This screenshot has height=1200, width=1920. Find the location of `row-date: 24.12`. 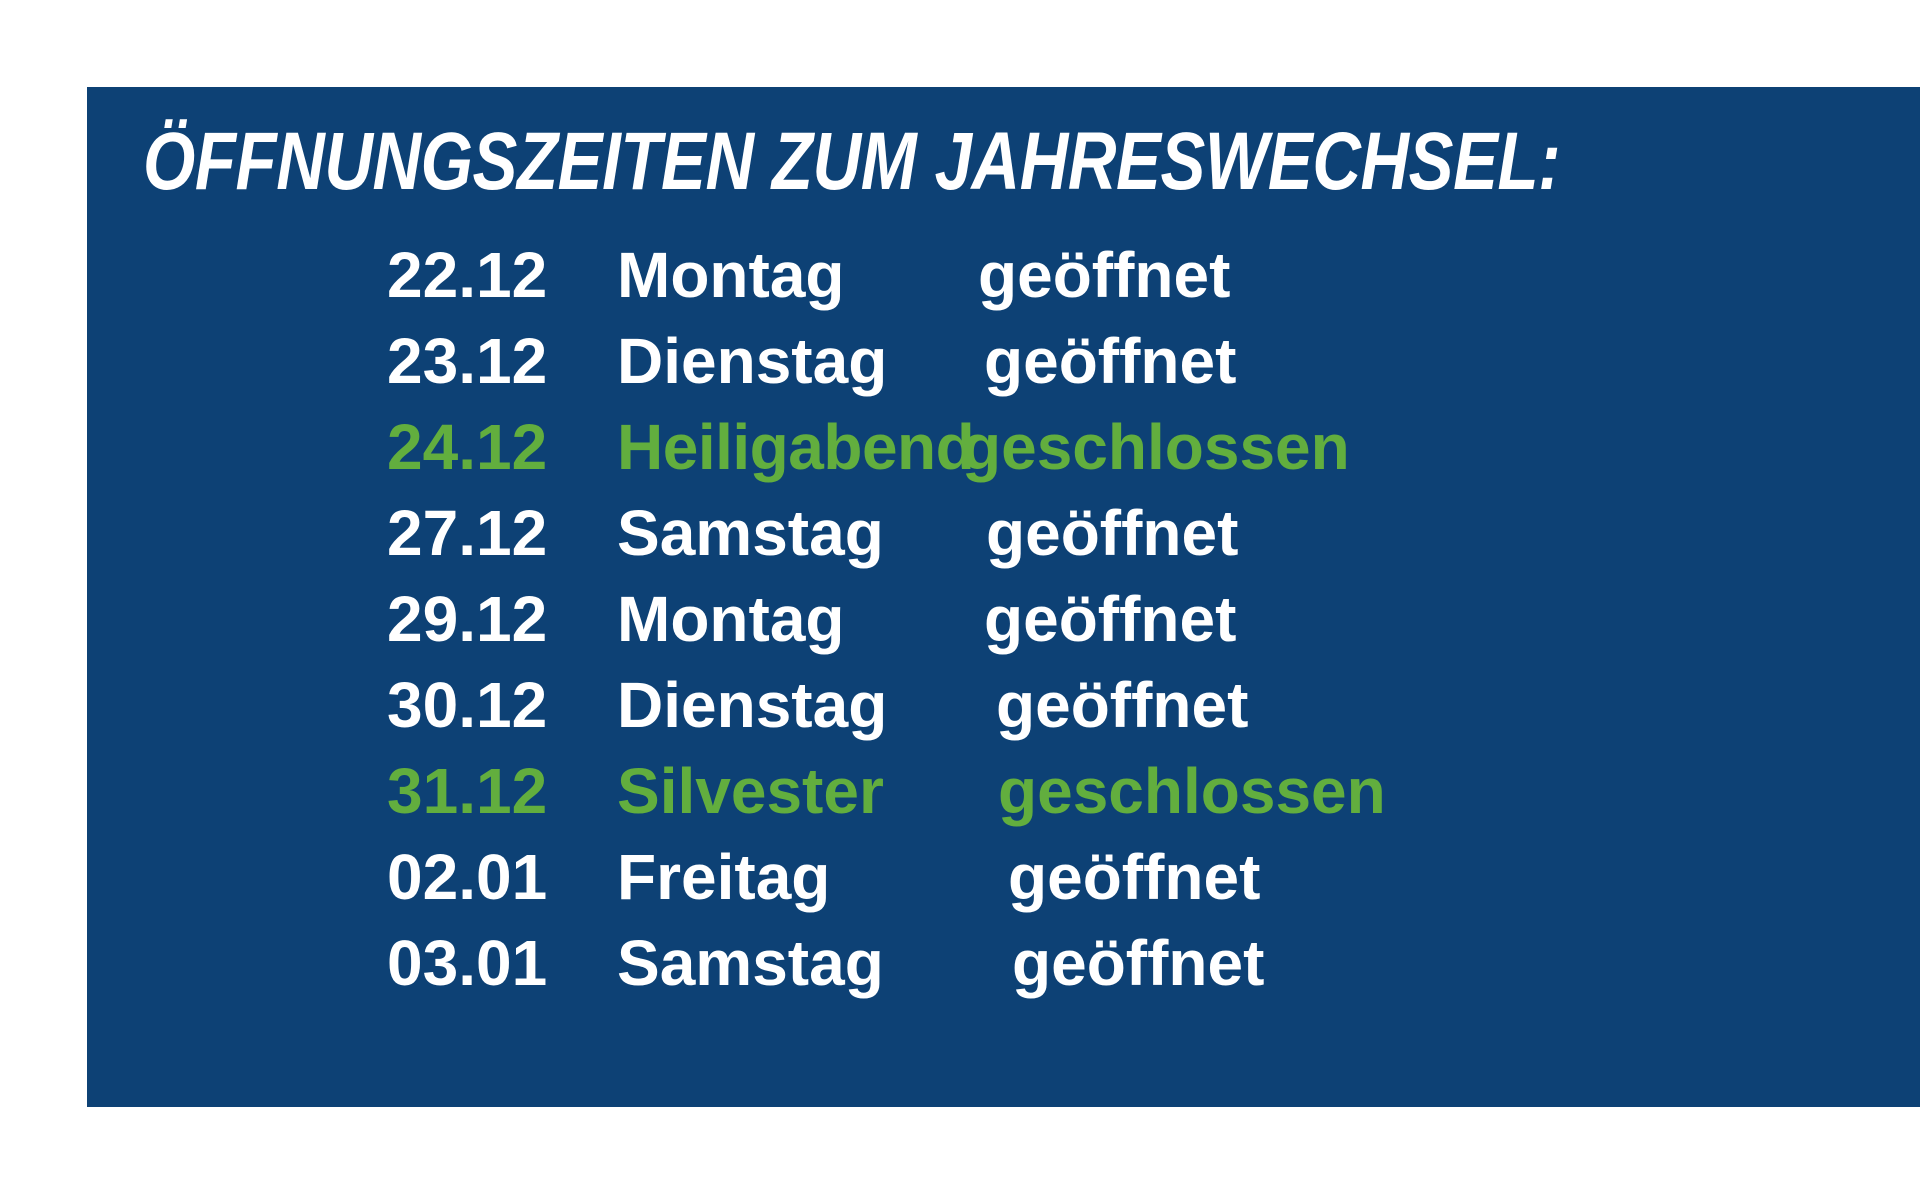

row-date: 24.12 is located at coordinates (467, 447).